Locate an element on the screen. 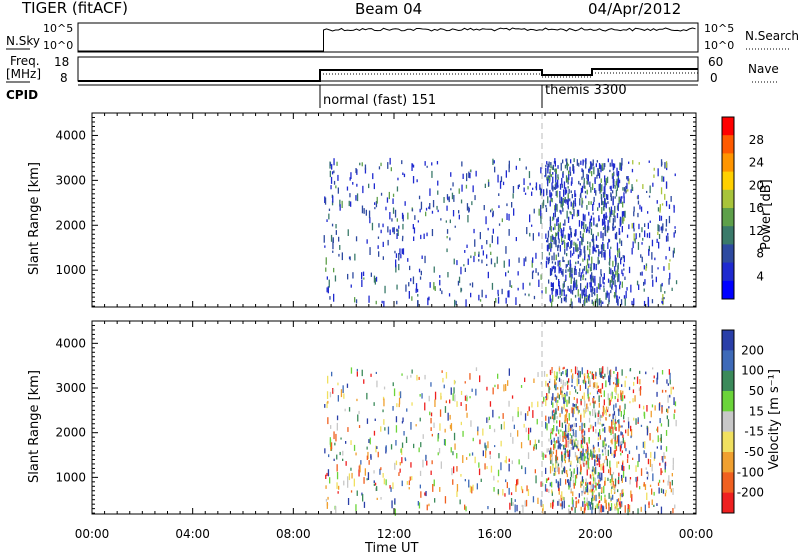  nsky-series is located at coordinates (387, 39).